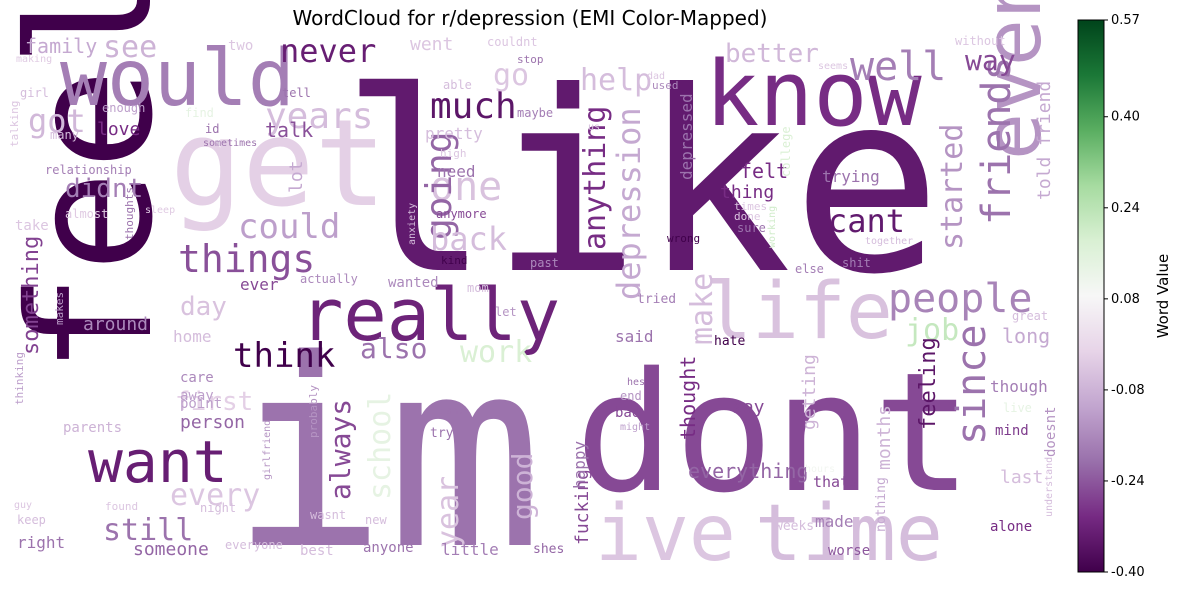 Image resolution: width=1184 pixels, height=590 pixels. I want to click on word-really: really, so click(430, 315).